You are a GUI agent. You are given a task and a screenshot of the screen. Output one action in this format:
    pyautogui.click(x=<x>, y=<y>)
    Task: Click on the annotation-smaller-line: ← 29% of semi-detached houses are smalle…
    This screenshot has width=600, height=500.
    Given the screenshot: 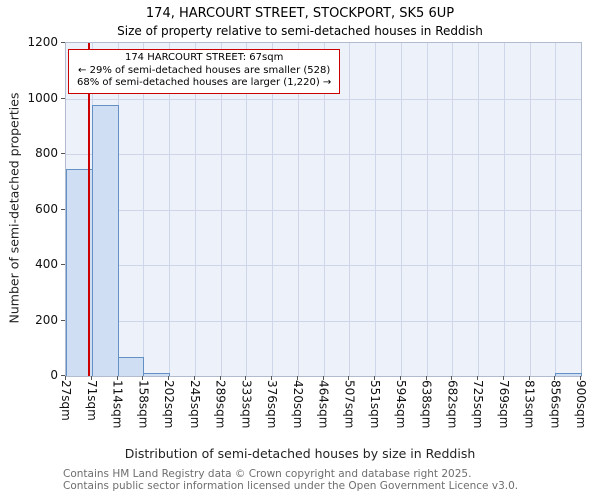 What is the action you would take?
    pyautogui.click(x=204, y=70)
    